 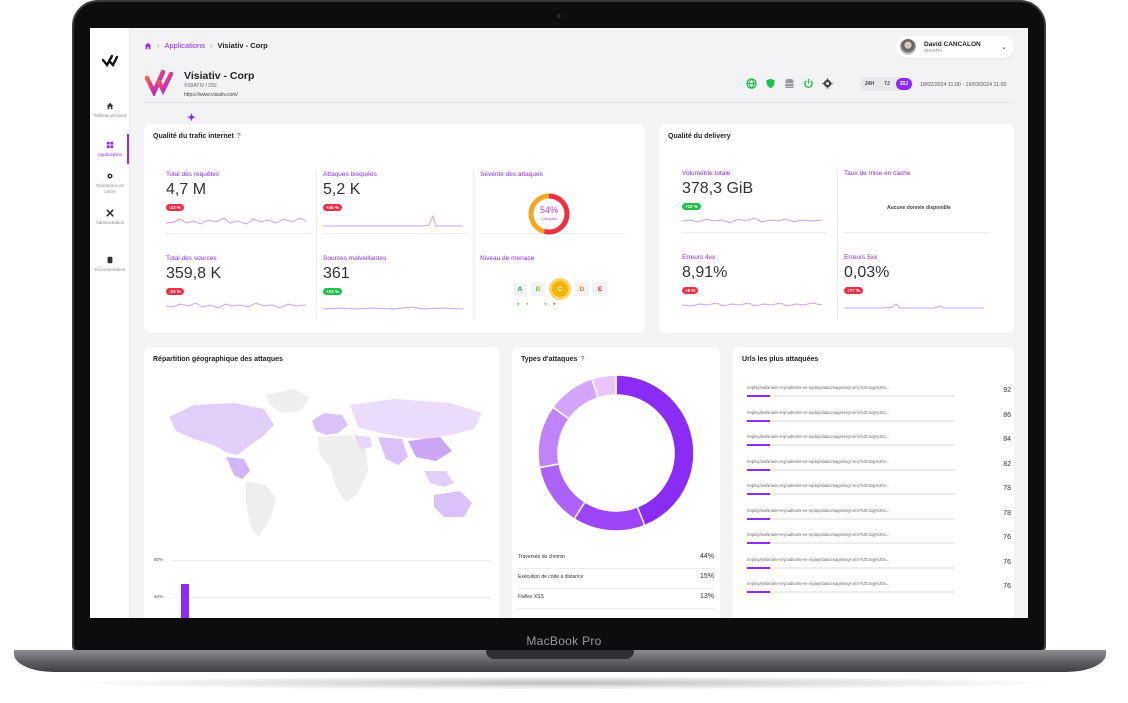 I want to click on sidebar-item-applications: Applications, so click(x=110, y=149).